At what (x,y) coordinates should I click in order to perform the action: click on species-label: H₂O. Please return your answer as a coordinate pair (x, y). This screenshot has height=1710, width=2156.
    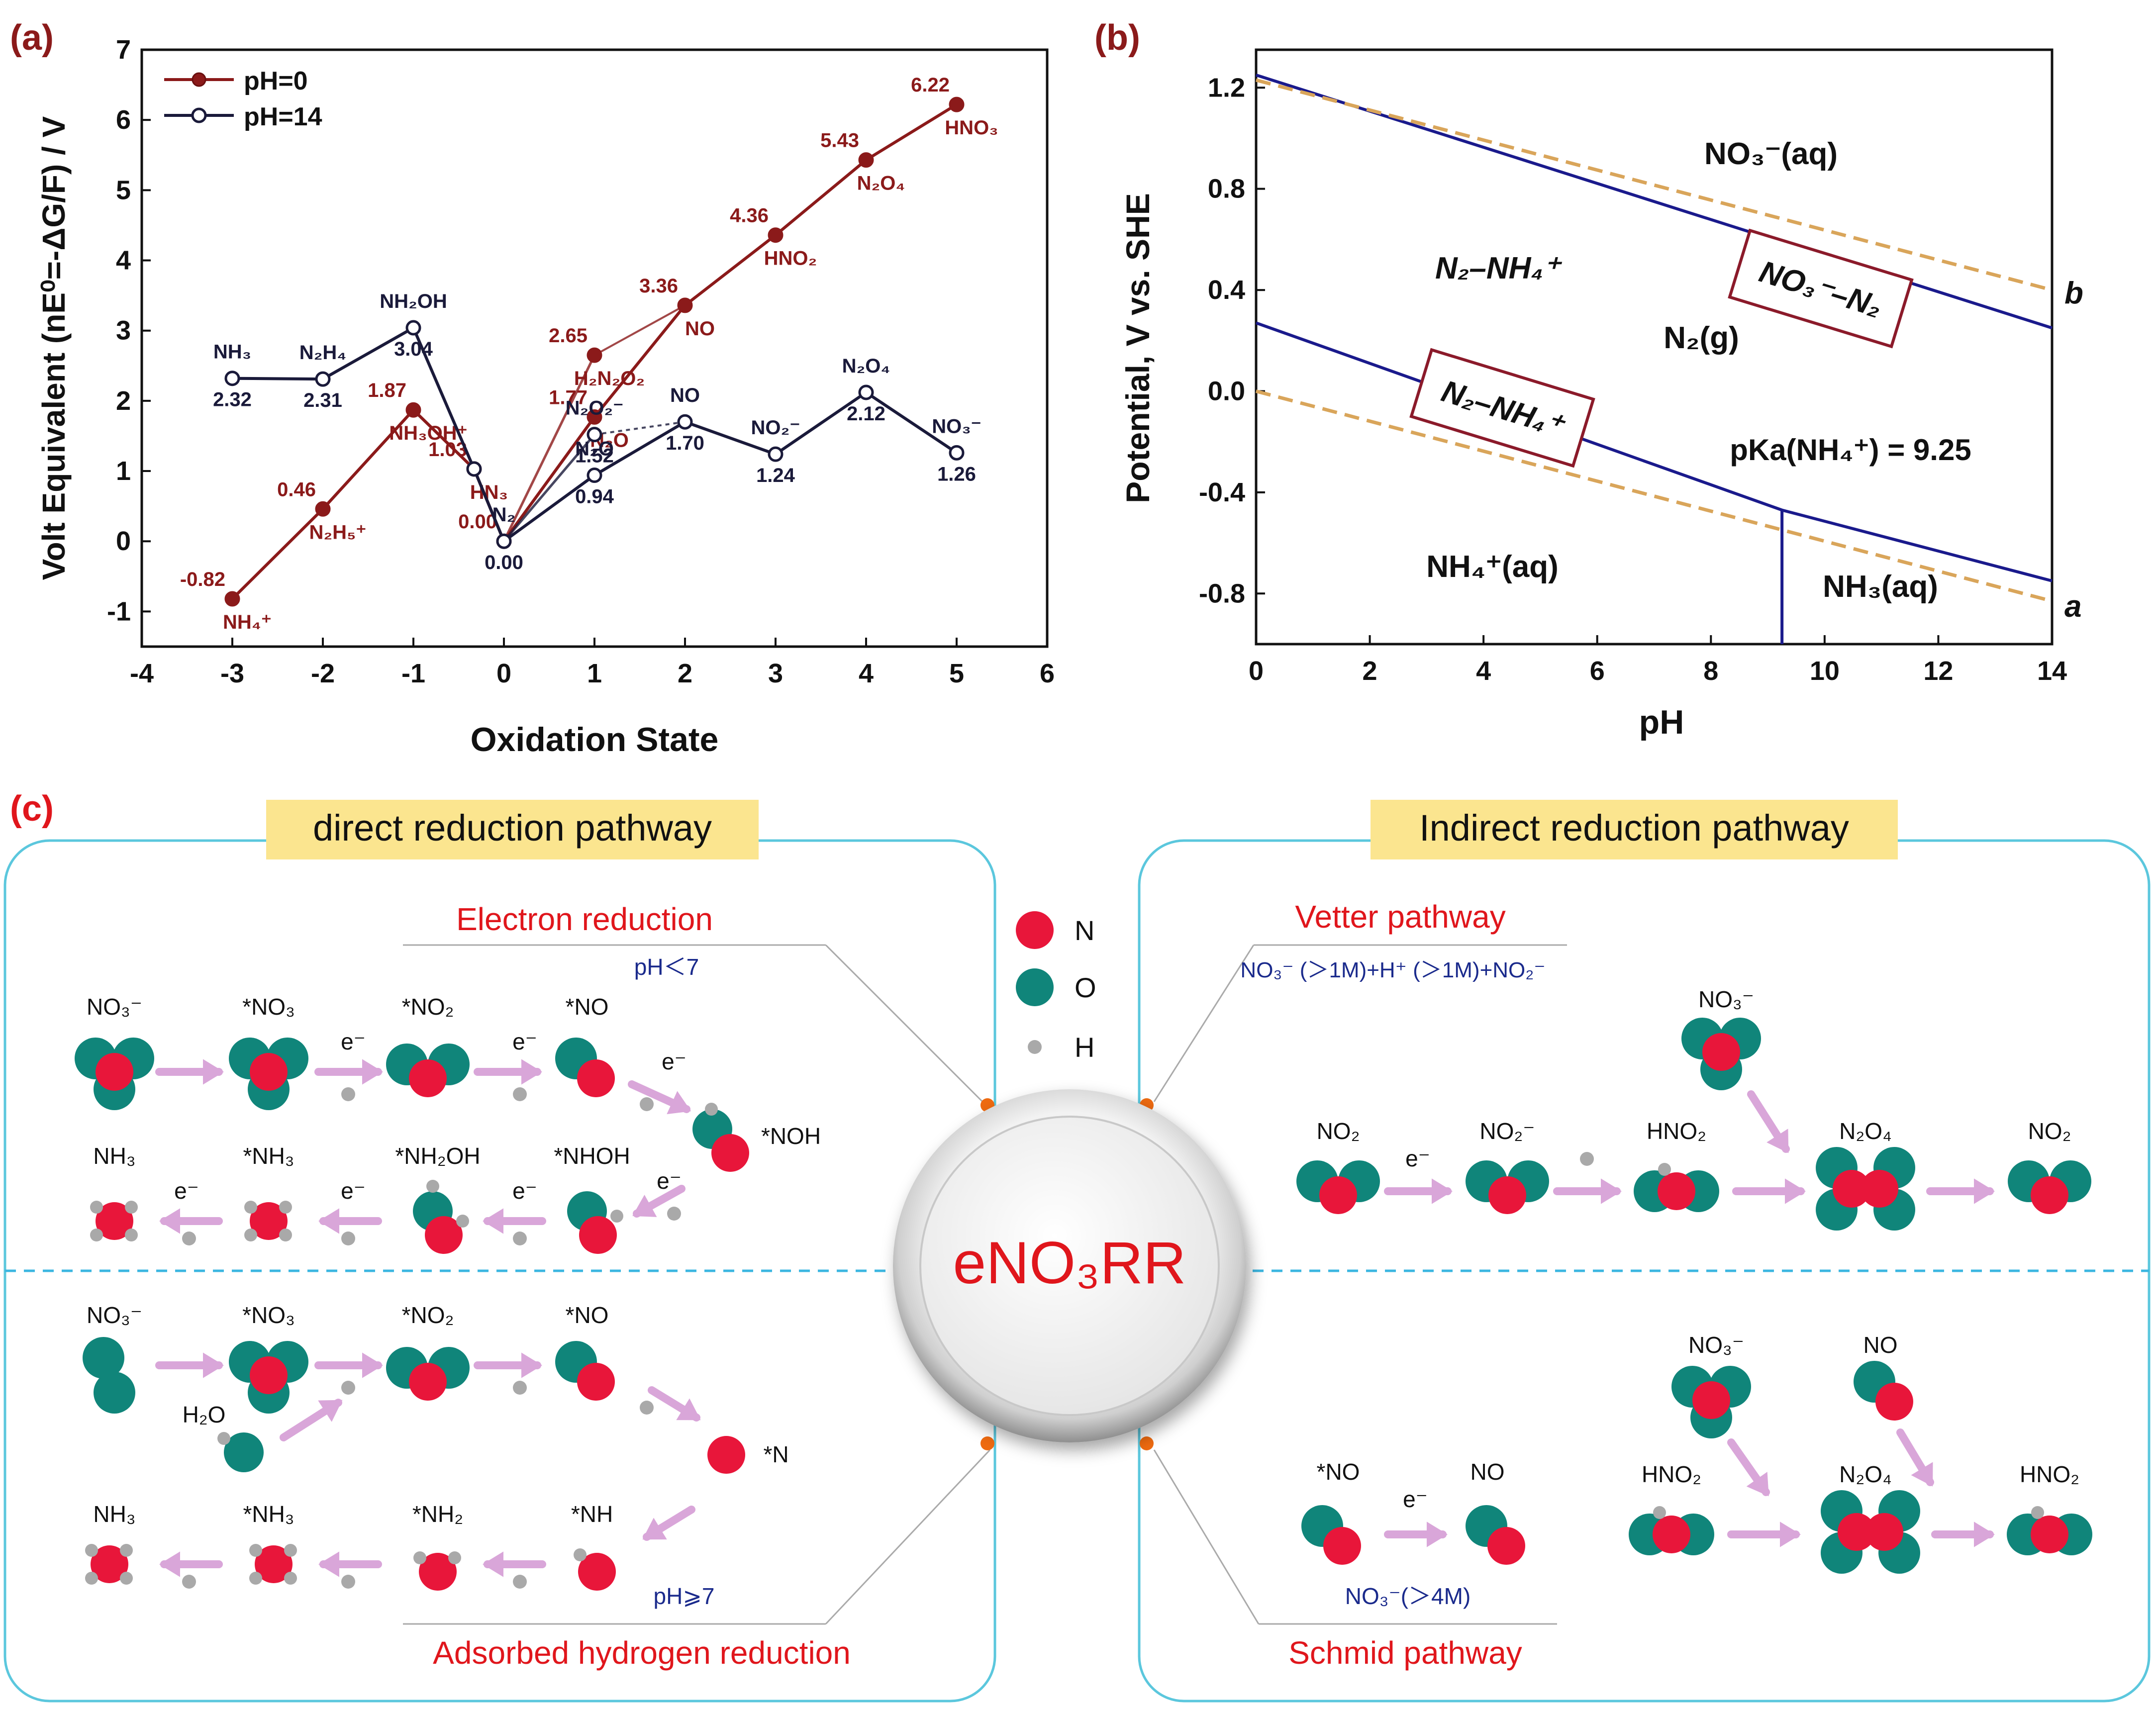
    Looking at the image, I should click on (204, 1415).